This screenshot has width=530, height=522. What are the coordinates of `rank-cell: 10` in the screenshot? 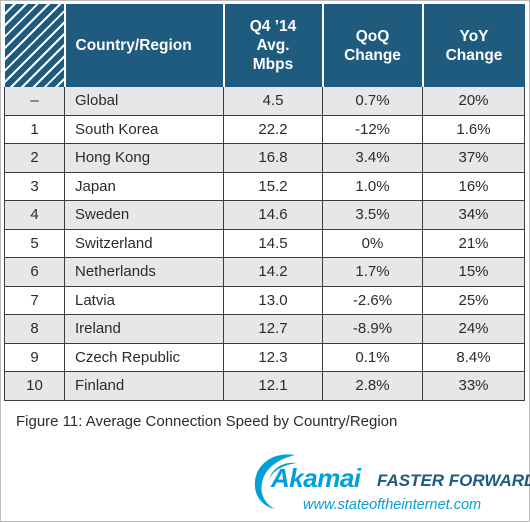 It's located at (34, 386).